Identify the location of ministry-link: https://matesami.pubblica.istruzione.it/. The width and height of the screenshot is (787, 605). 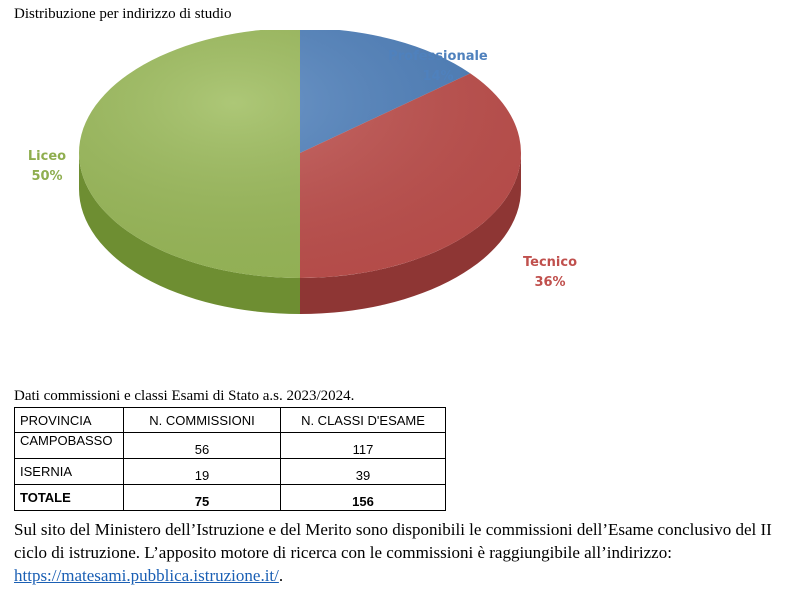
(146, 575).